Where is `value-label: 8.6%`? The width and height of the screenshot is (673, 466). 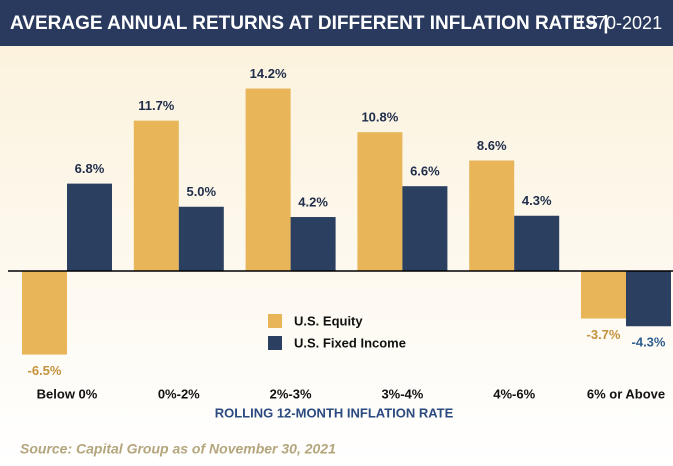
value-label: 8.6% is located at coordinates (492, 145).